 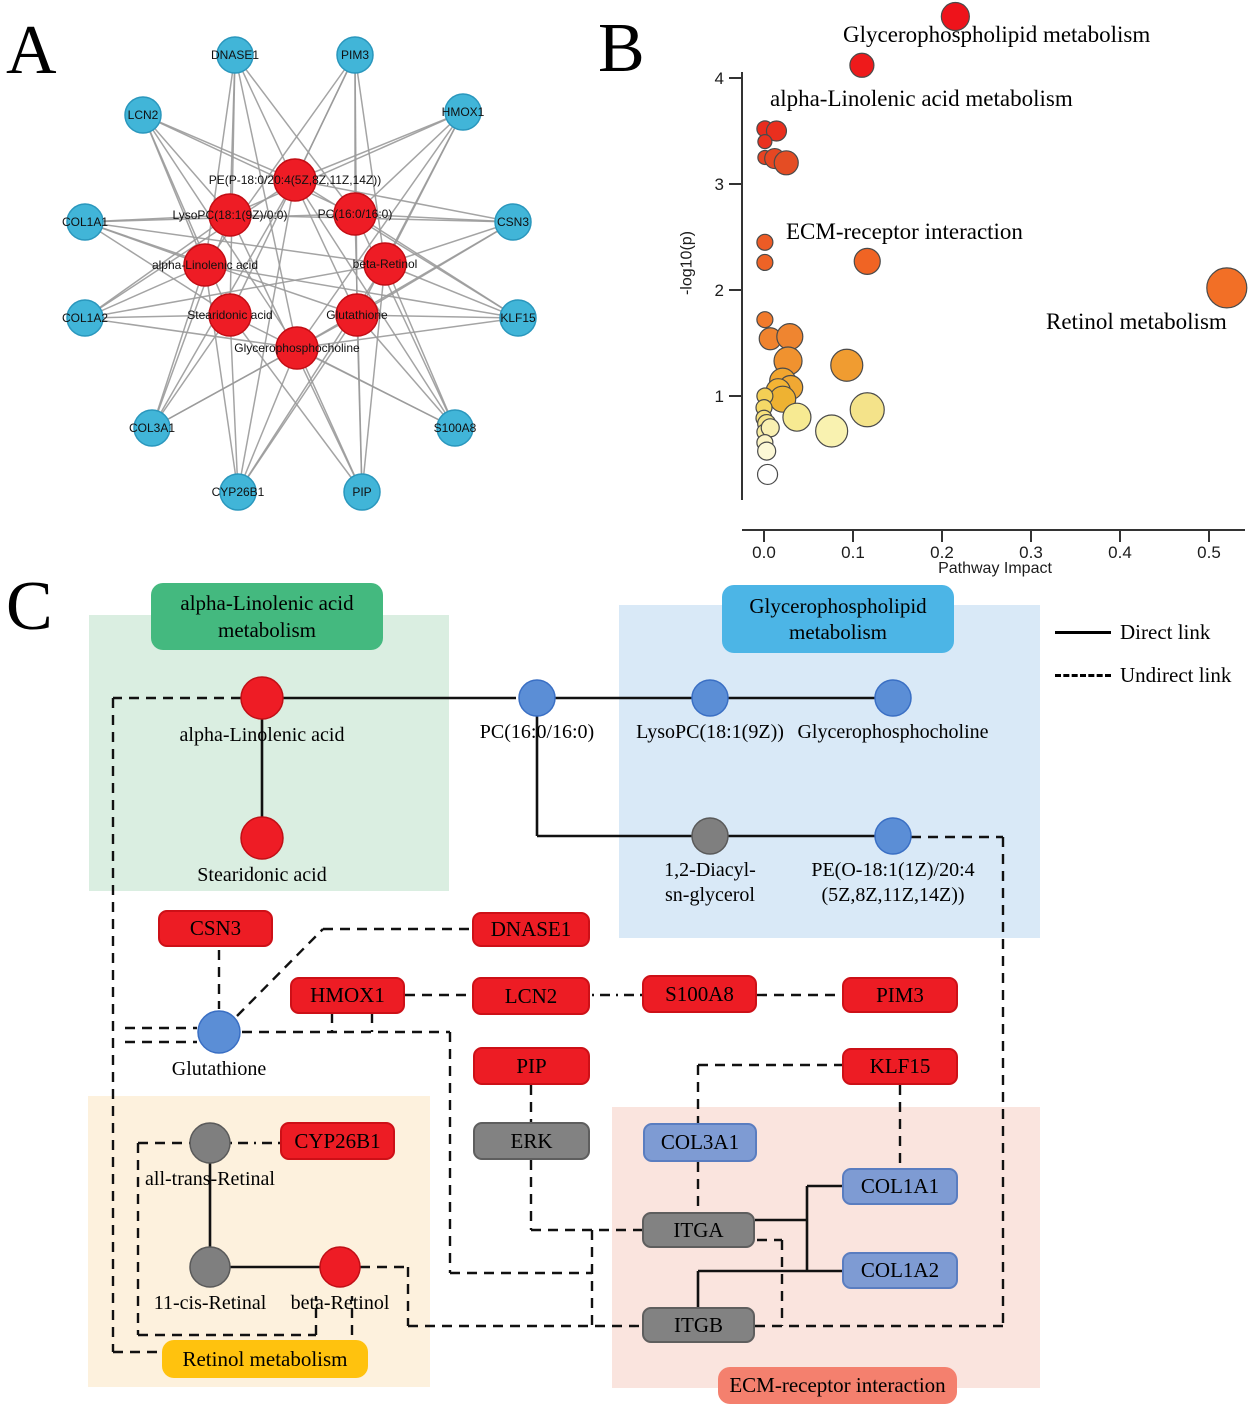 I want to click on dashed-line-icon, so click(x=1083, y=675).